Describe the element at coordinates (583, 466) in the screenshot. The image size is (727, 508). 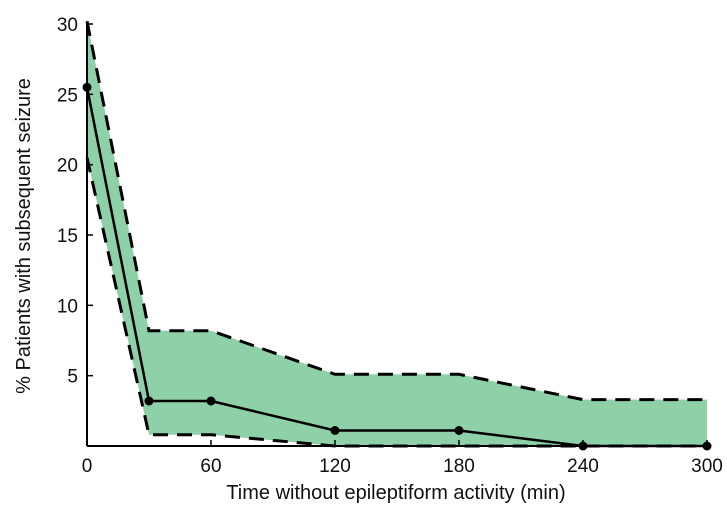
I see `x-tick-label: 240` at that location.